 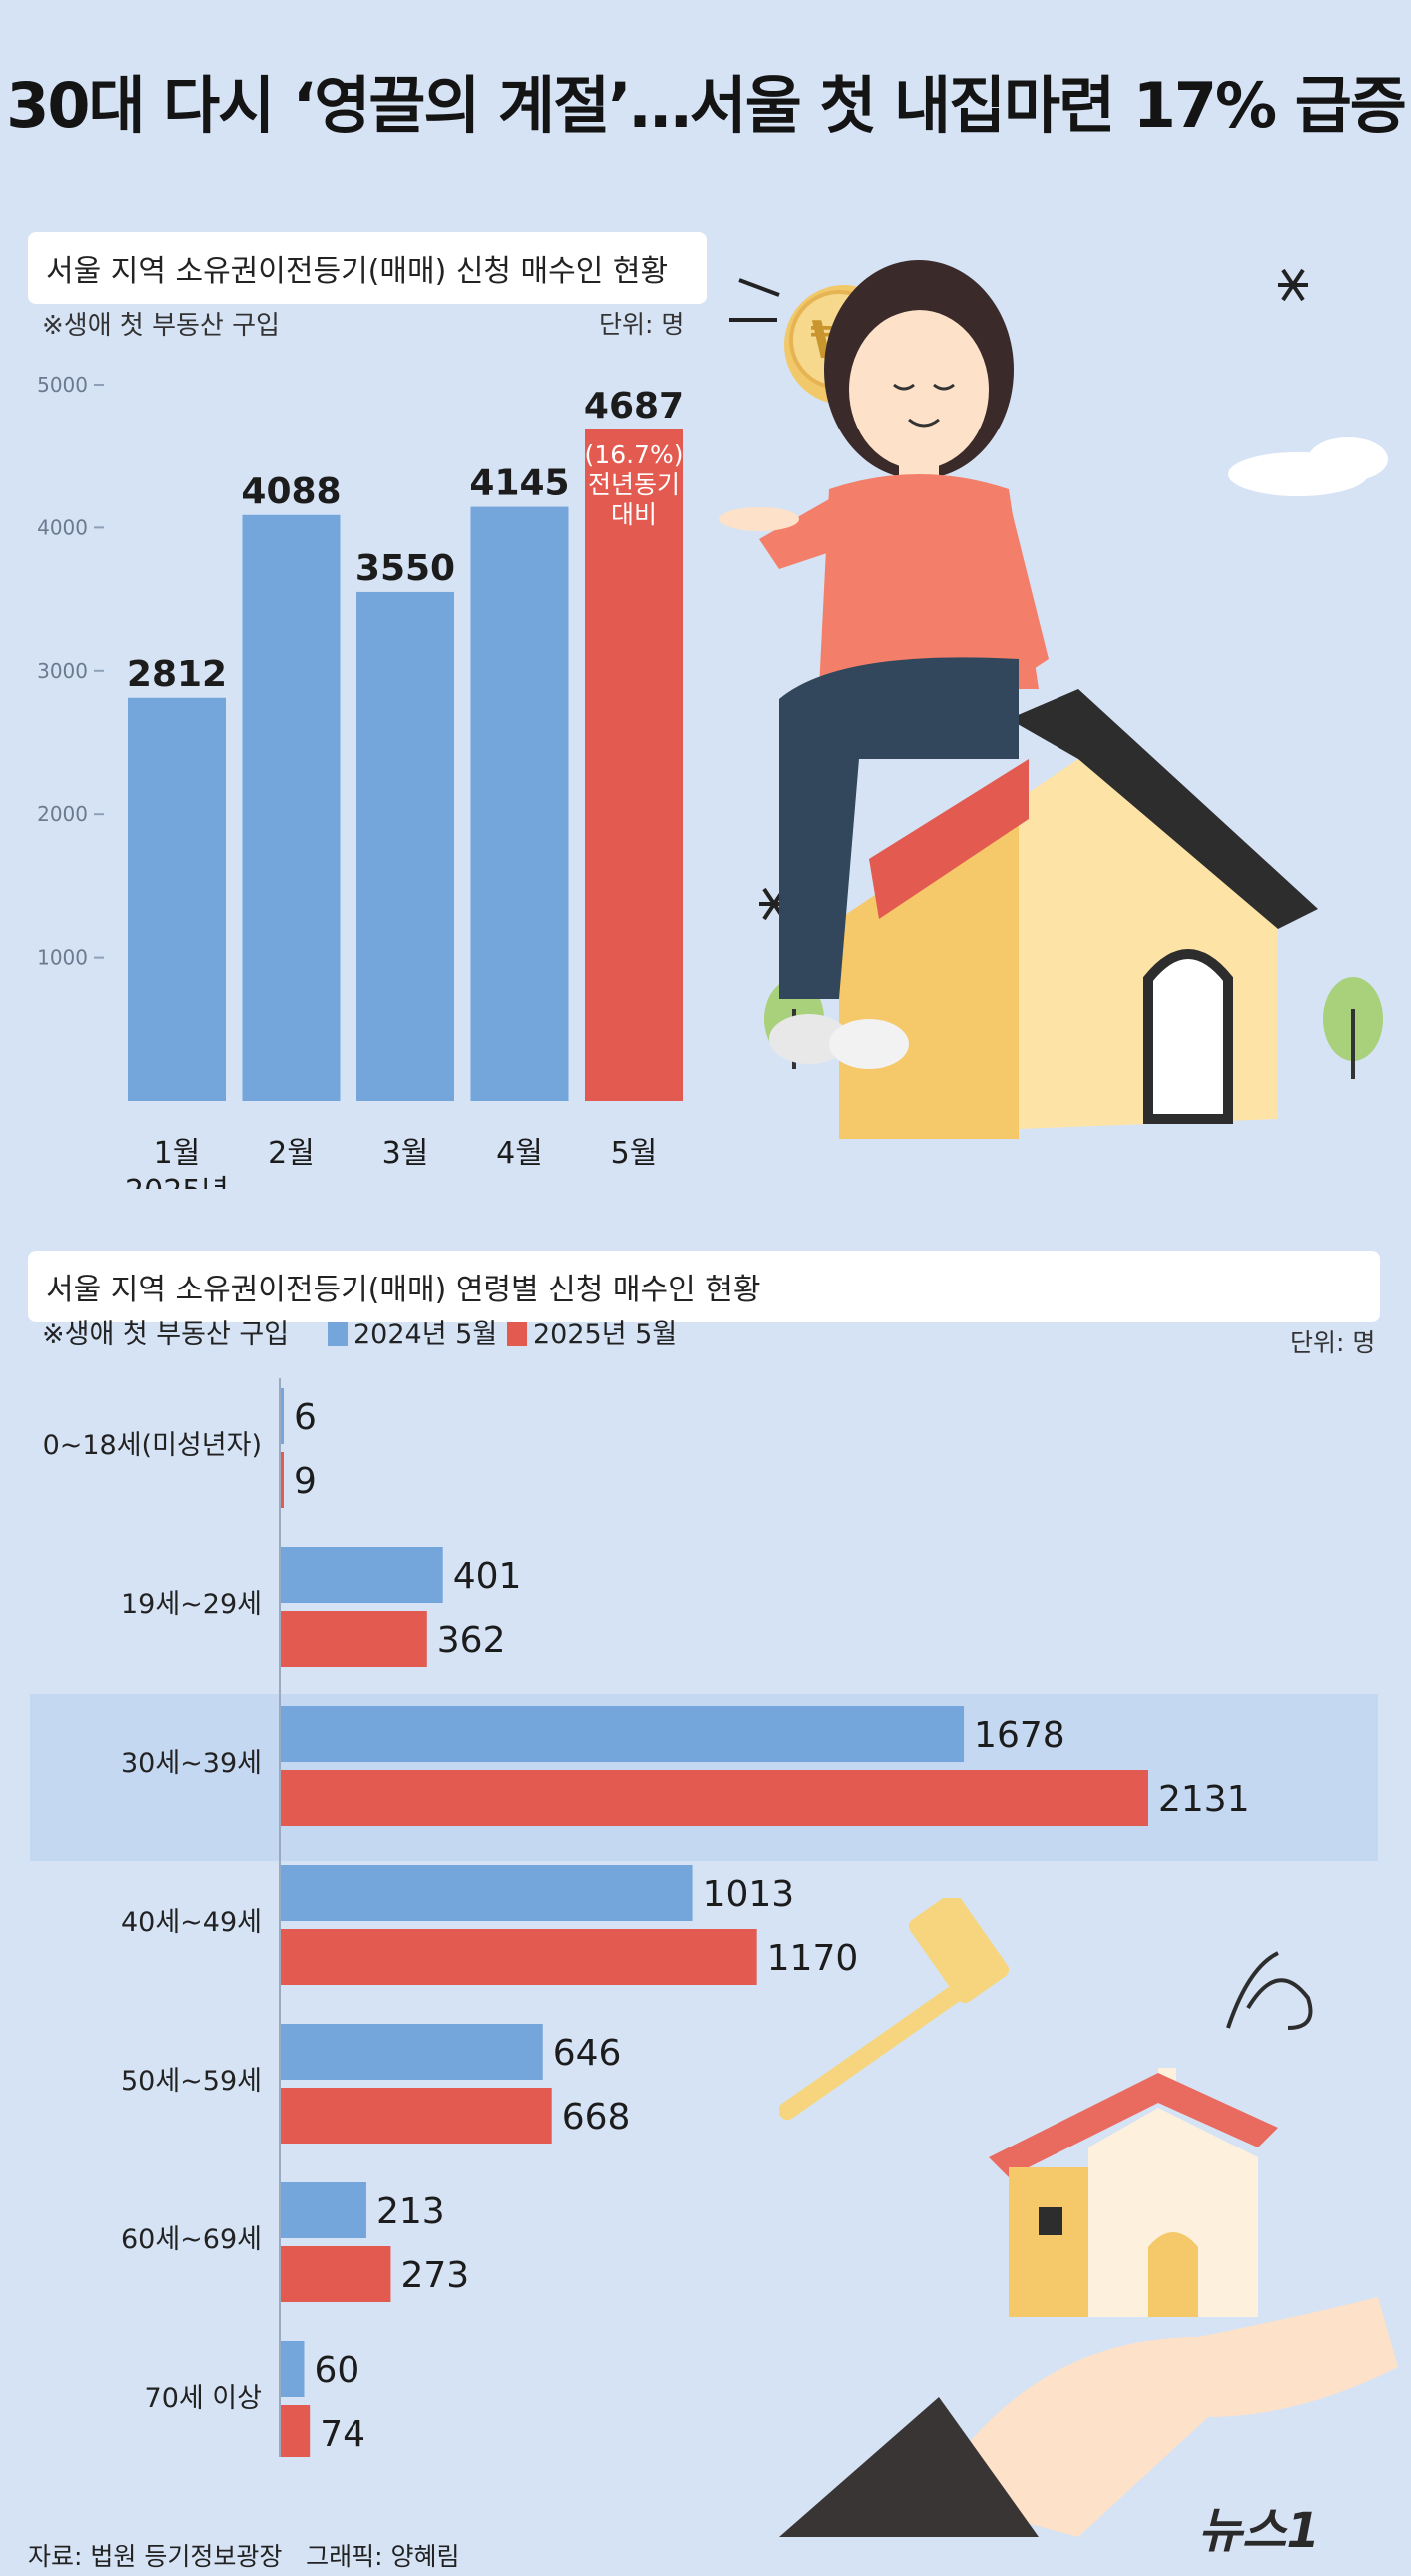 What do you see at coordinates (191, 1605) in the screenshot?
I see `y-category-label: 19세~29세` at bounding box center [191, 1605].